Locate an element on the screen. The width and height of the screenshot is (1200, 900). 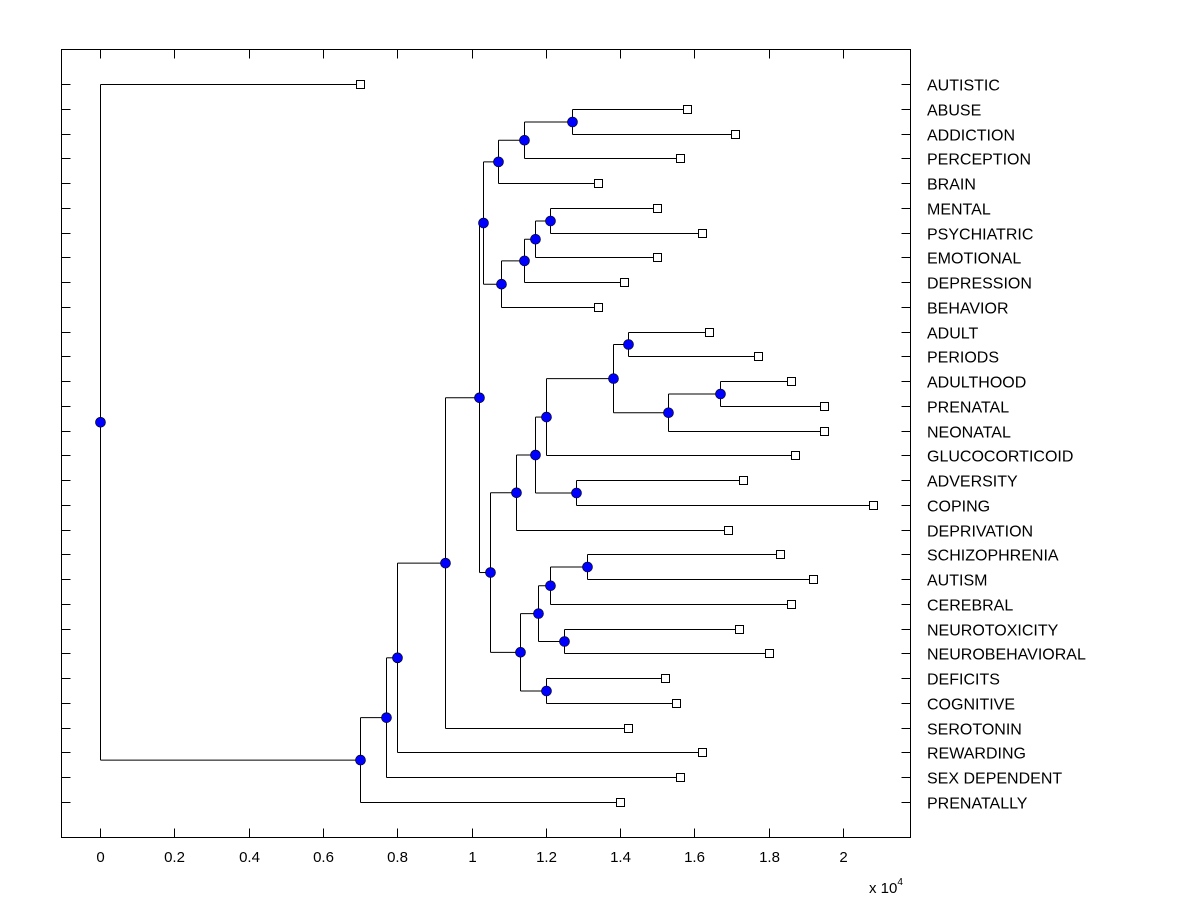
leaf-label: REWARDING is located at coordinates (976, 754).